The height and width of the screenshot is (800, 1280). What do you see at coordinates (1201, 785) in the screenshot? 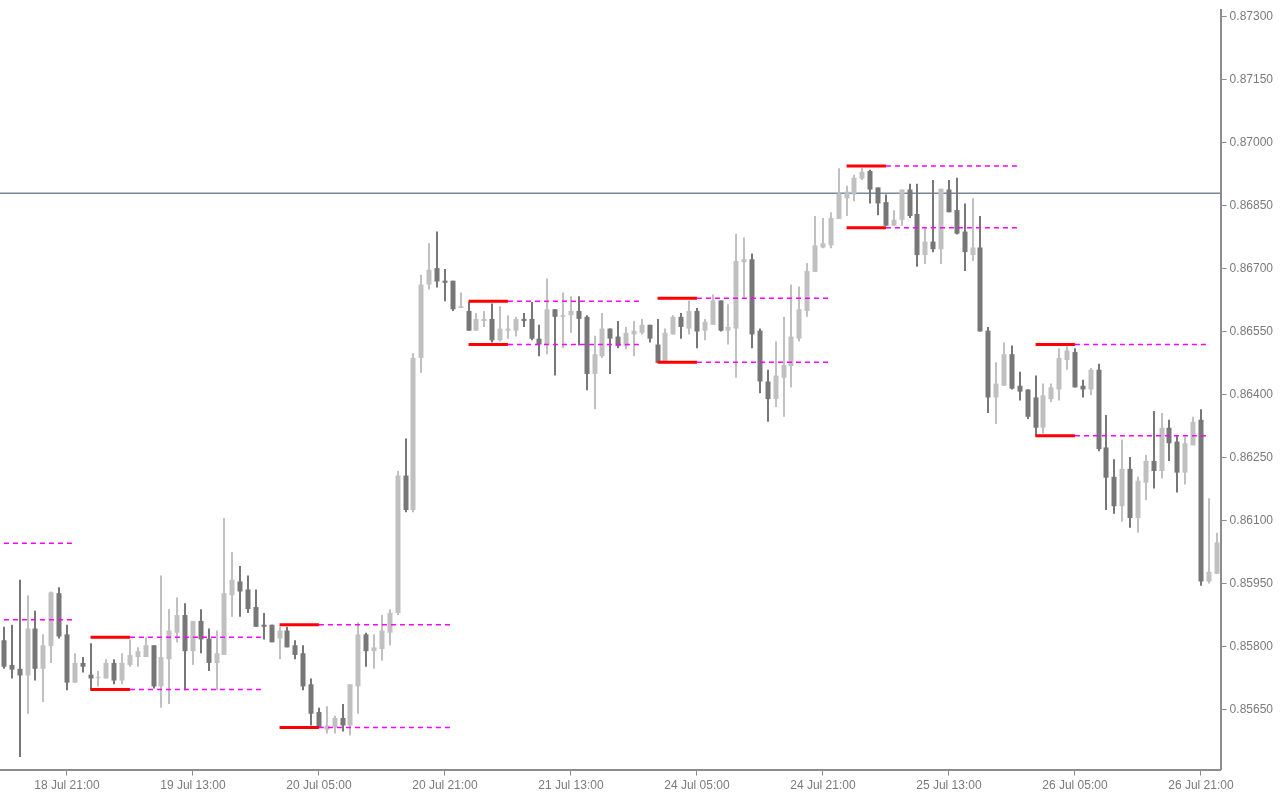
I see `x-tick-label: 26 Jul 21:00` at bounding box center [1201, 785].